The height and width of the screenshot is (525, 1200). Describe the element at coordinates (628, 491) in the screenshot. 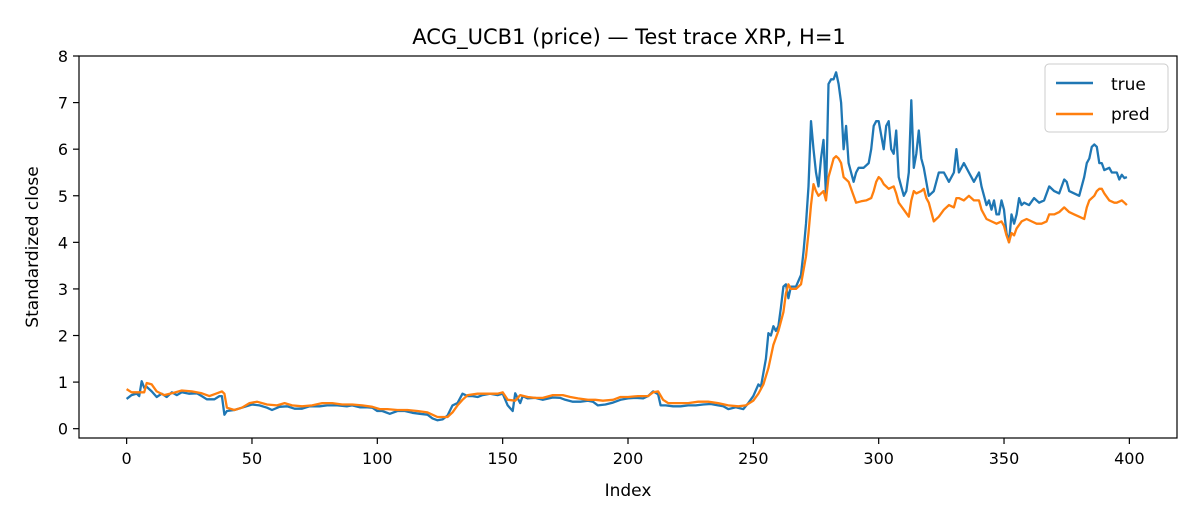

I see `x-axis-label: Index` at that location.